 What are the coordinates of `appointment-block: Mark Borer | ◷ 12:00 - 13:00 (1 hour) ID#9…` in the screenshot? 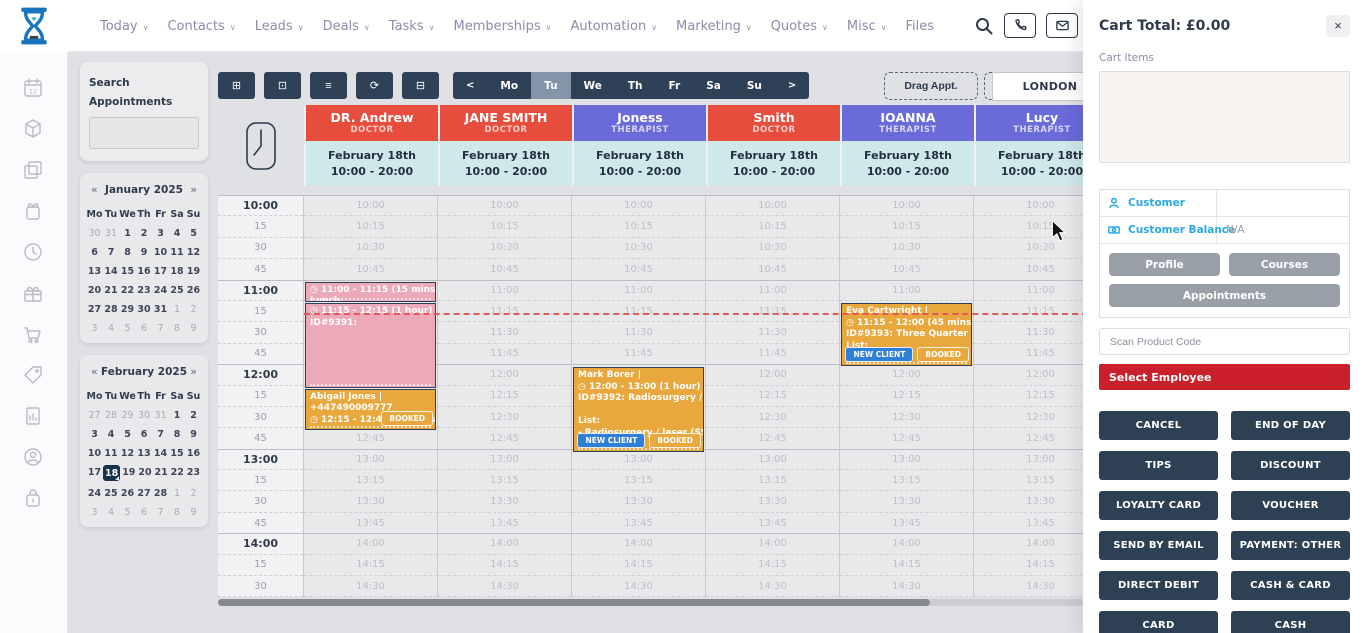 It's located at (638, 409).